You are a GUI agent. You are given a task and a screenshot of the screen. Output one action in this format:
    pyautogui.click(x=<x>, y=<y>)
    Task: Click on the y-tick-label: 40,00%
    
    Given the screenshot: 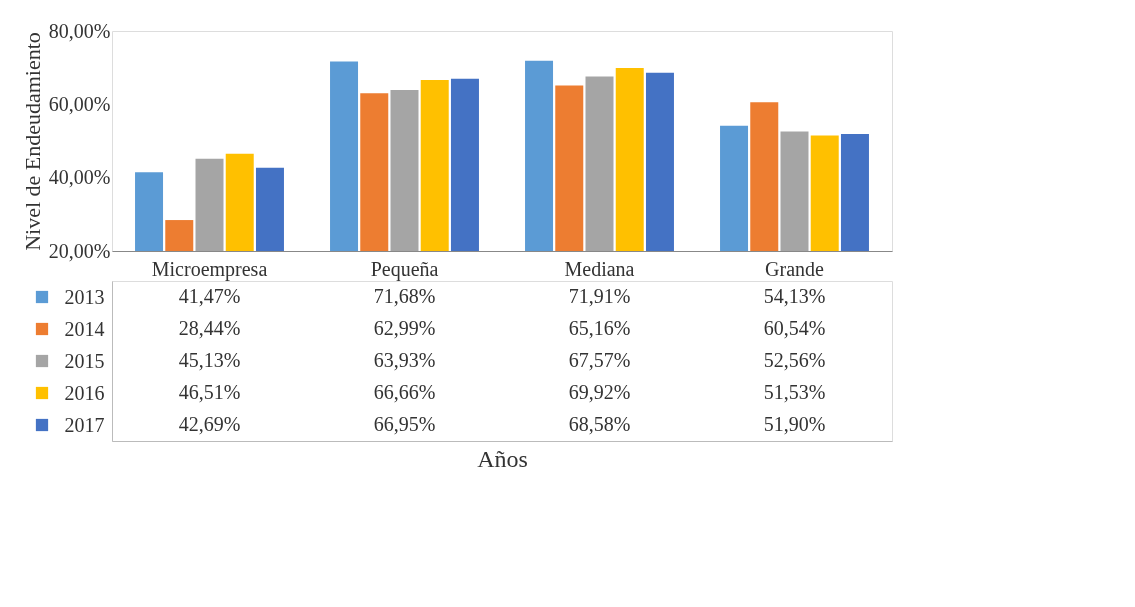 What is the action you would take?
    pyautogui.click(x=79, y=177)
    